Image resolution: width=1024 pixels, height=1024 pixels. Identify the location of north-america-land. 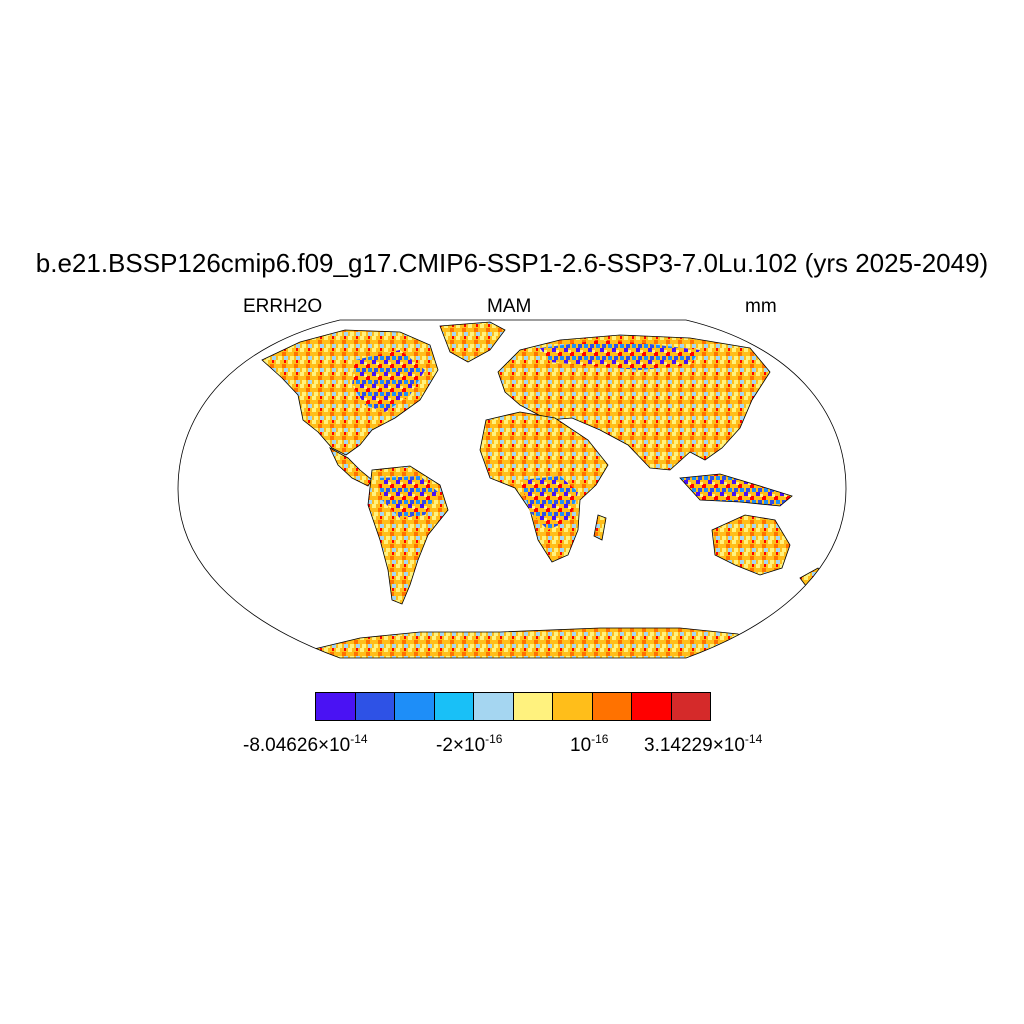
(350, 392).